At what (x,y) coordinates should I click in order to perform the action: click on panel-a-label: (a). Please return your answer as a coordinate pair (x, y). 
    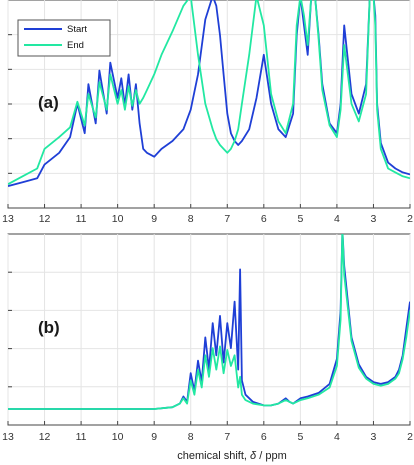
    Looking at the image, I should click on (48, 102).